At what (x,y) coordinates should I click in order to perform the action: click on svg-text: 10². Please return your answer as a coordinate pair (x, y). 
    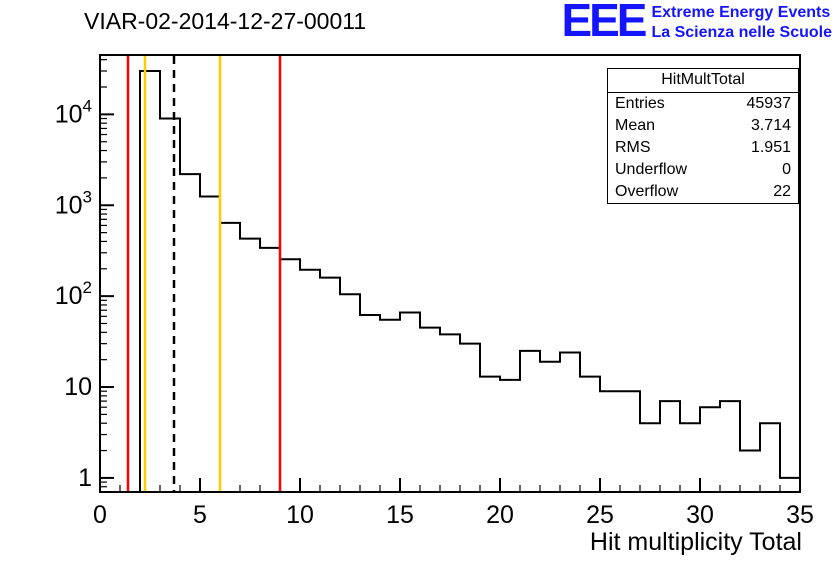
    Looking at the image, I should click on (73, 294).